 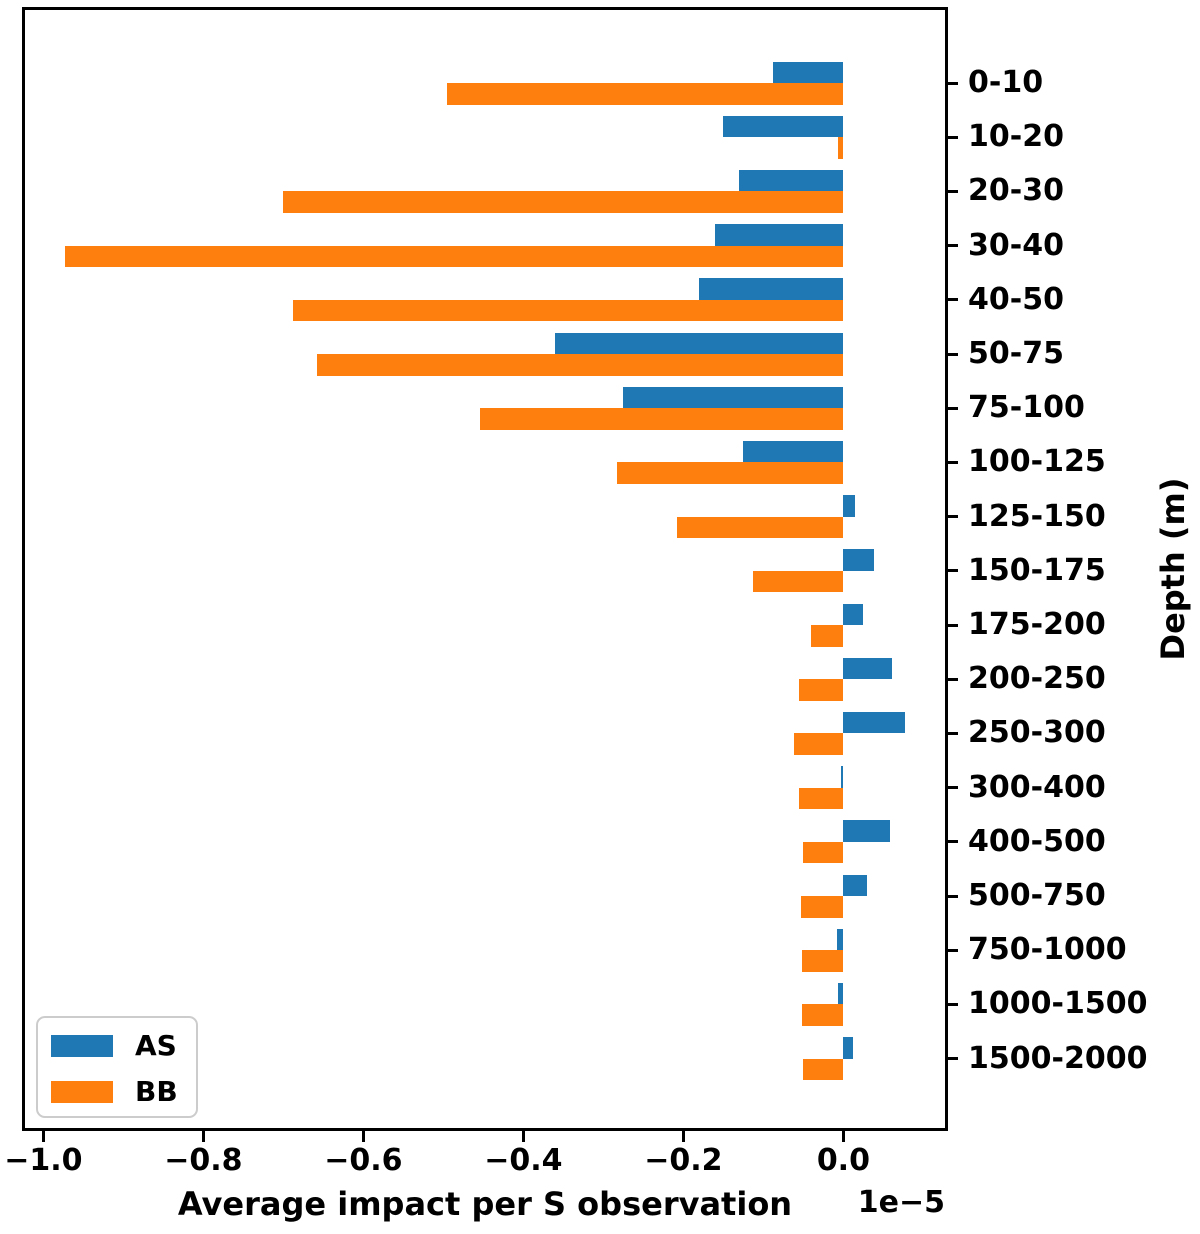 I want to click on legend-swatch-bb, so click(x=82, y=1092).